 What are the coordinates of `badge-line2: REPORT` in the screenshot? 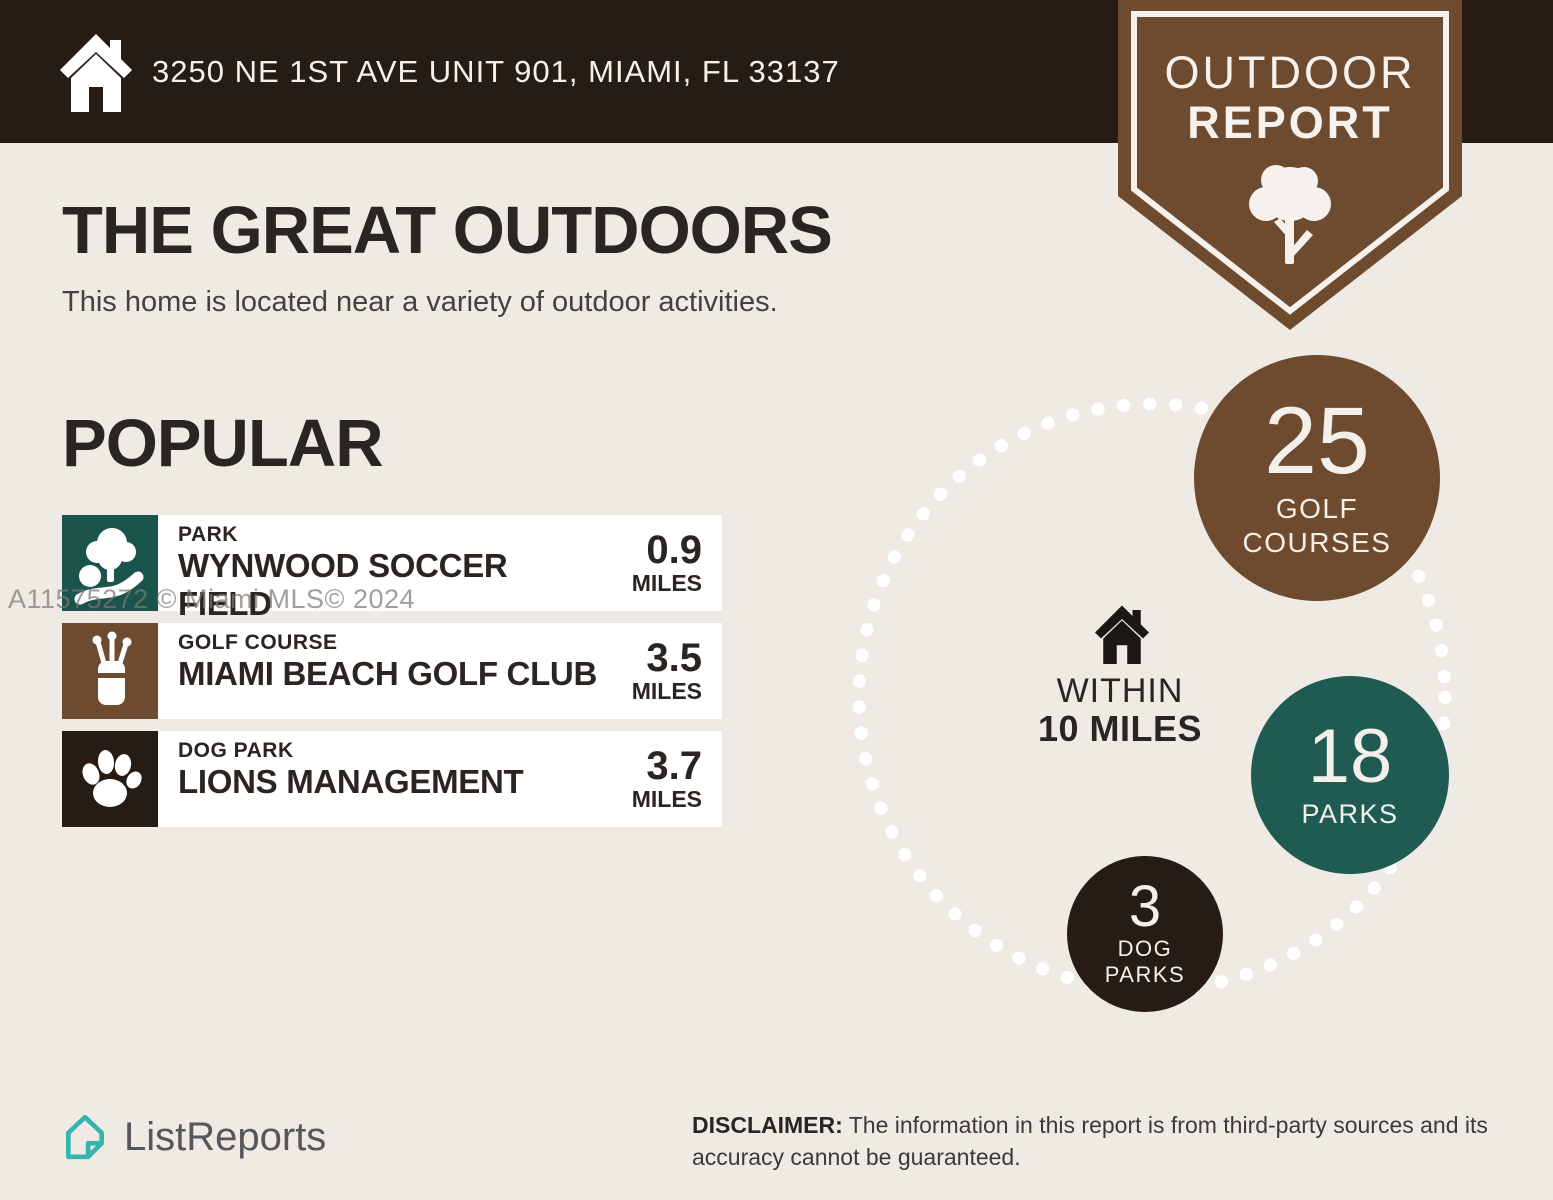 It's located at (1290, 122).